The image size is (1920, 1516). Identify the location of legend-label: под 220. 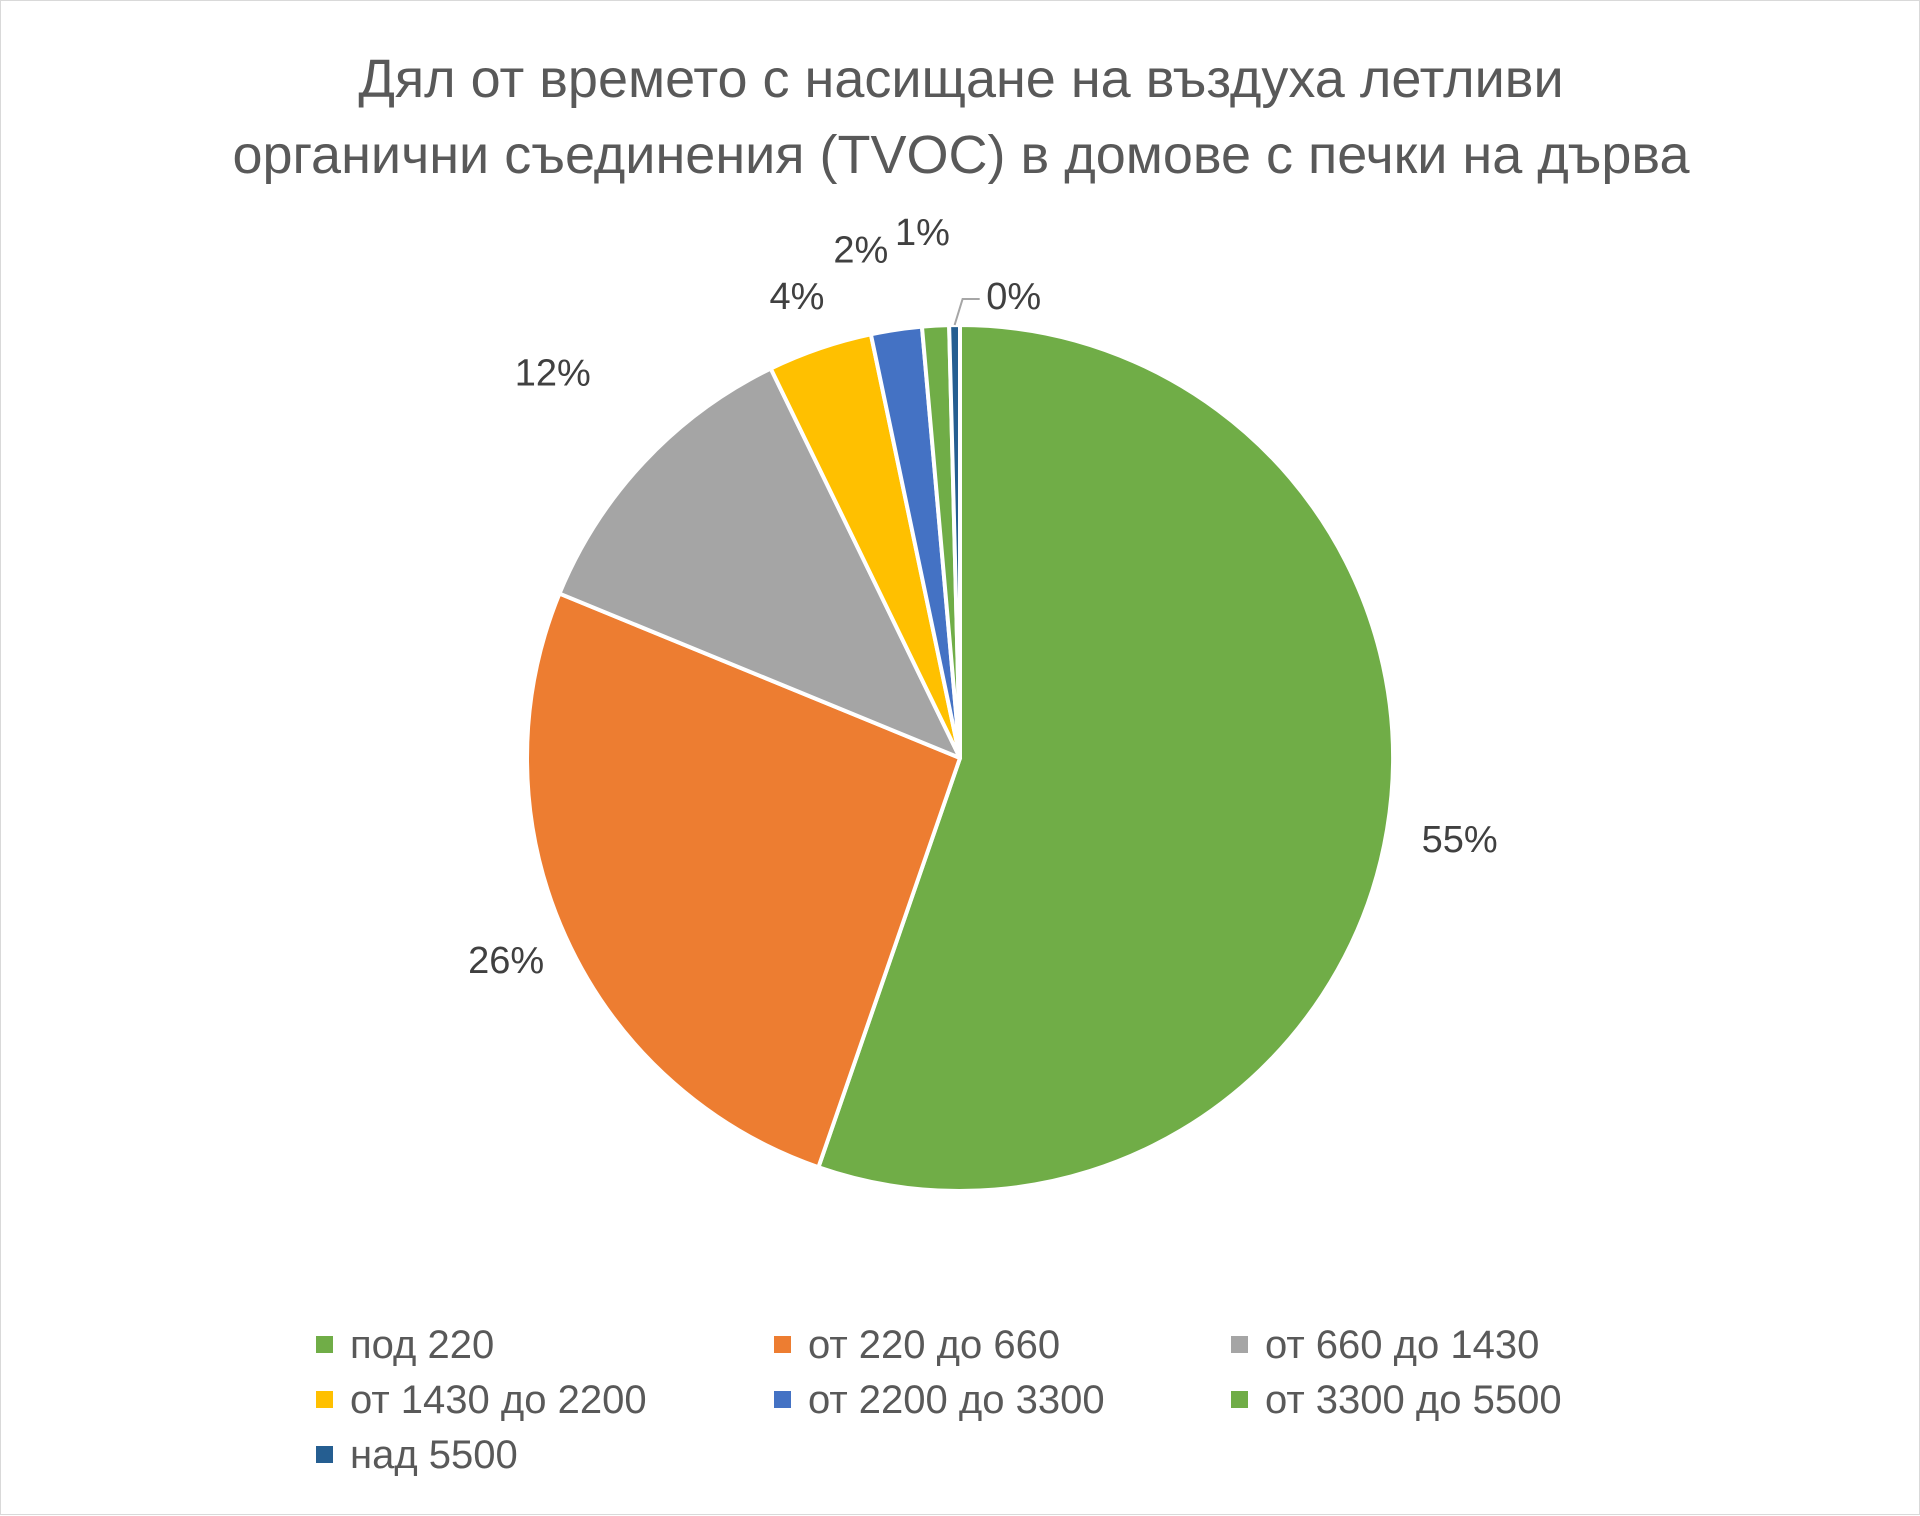
(422, 1345).